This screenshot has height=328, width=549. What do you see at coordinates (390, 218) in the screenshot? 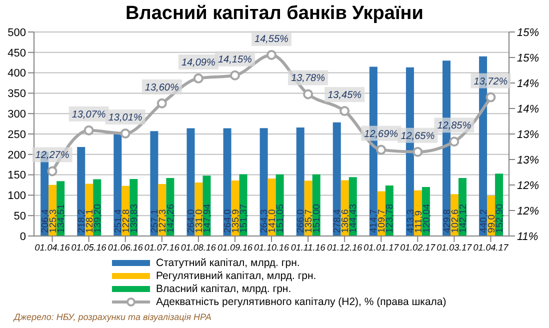
I see `data-label: 123,78` at bounding box center [390, 218].